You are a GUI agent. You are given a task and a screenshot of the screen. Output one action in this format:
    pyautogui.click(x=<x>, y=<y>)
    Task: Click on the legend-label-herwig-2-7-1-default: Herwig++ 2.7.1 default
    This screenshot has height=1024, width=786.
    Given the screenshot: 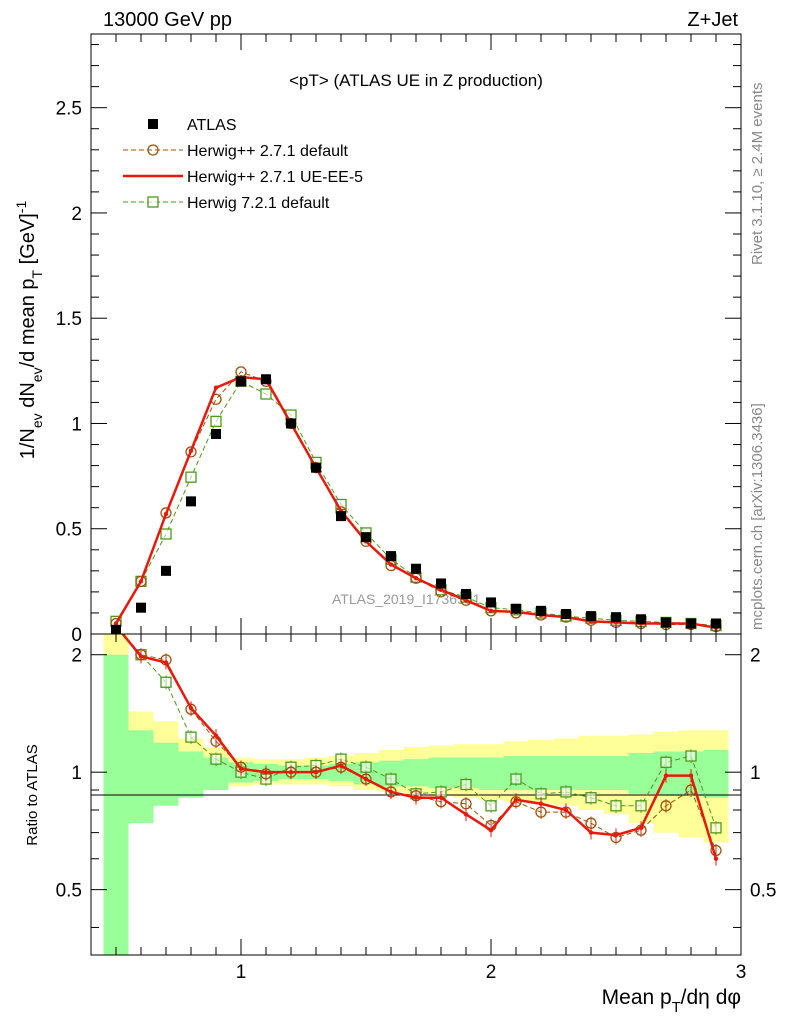 What is the action you would take?
    pyautogui.click(x=268, y=151)
    